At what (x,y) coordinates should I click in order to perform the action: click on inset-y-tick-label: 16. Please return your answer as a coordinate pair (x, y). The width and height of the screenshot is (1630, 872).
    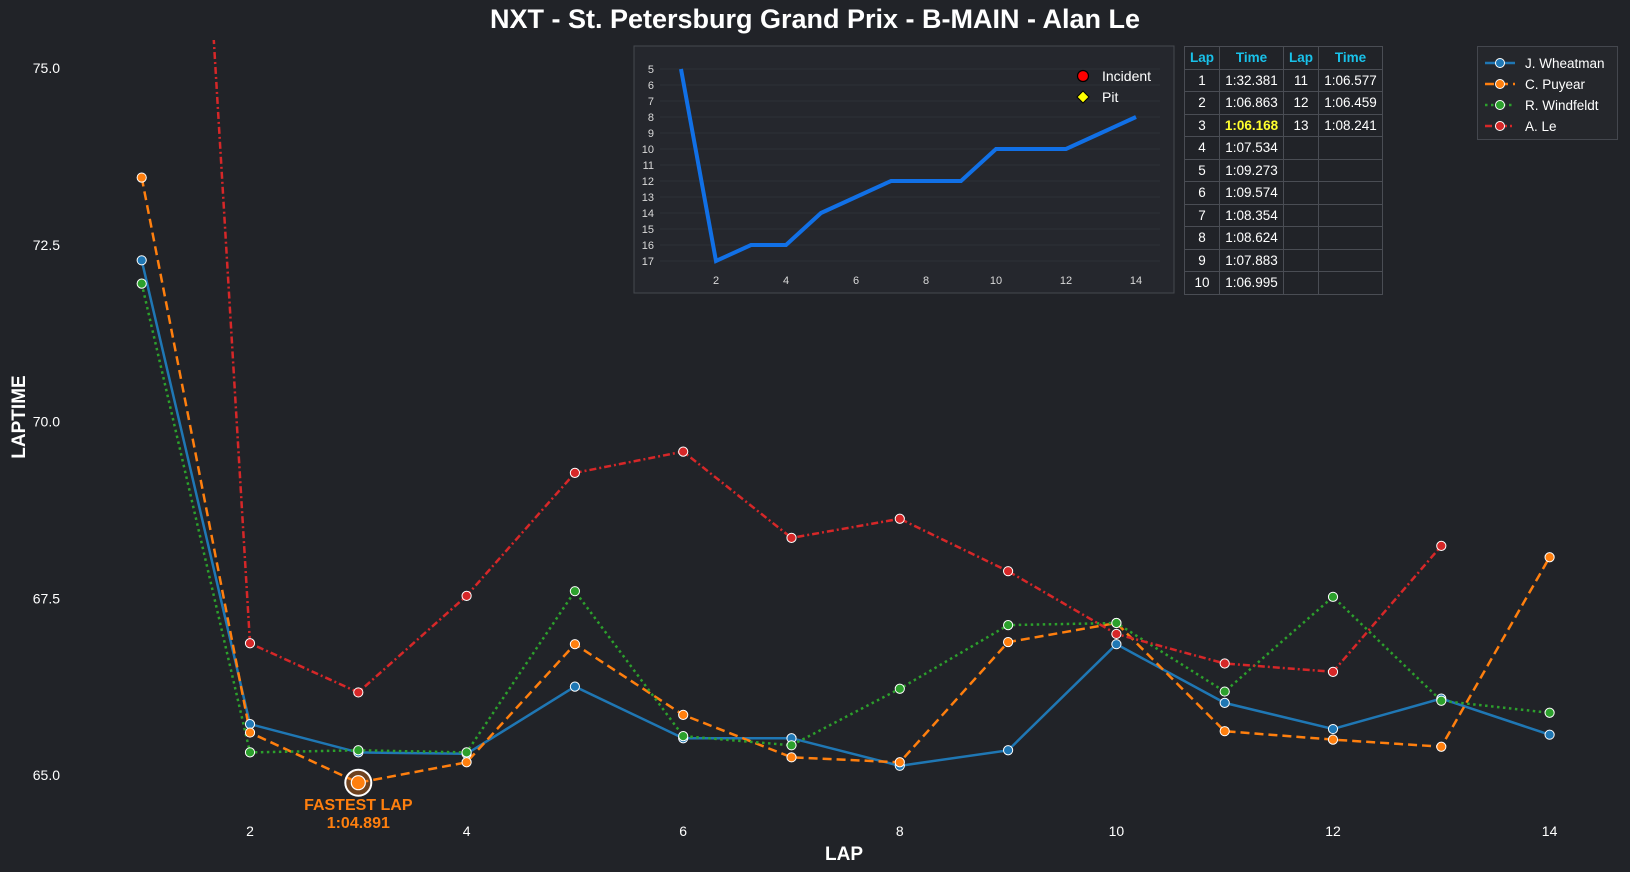
    Looking at the image, I should click on (648, 246).